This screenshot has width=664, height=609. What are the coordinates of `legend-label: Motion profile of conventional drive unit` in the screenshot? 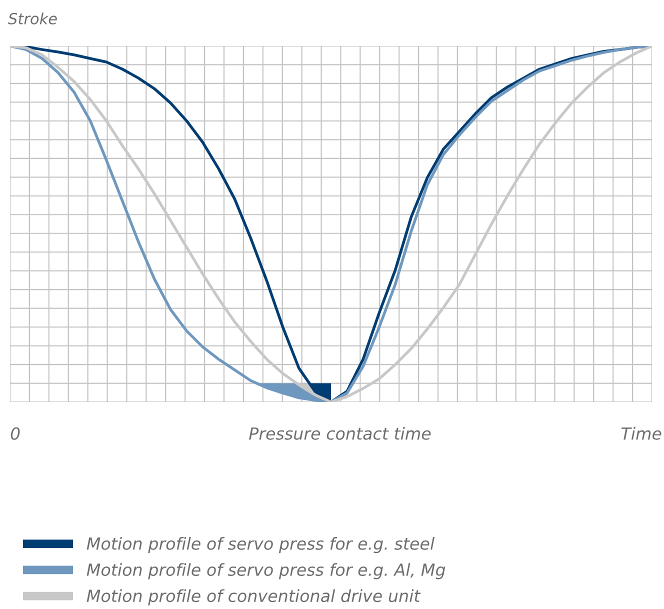 It's located at (253, 597).